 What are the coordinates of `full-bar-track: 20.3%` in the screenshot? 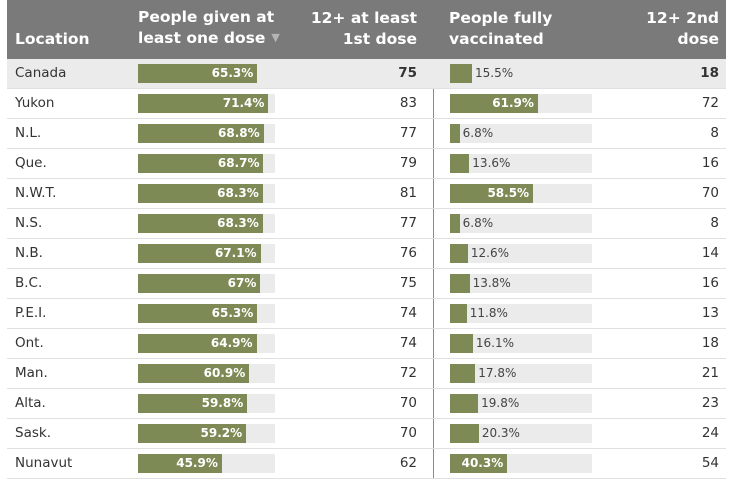 It's located at (521, 433).